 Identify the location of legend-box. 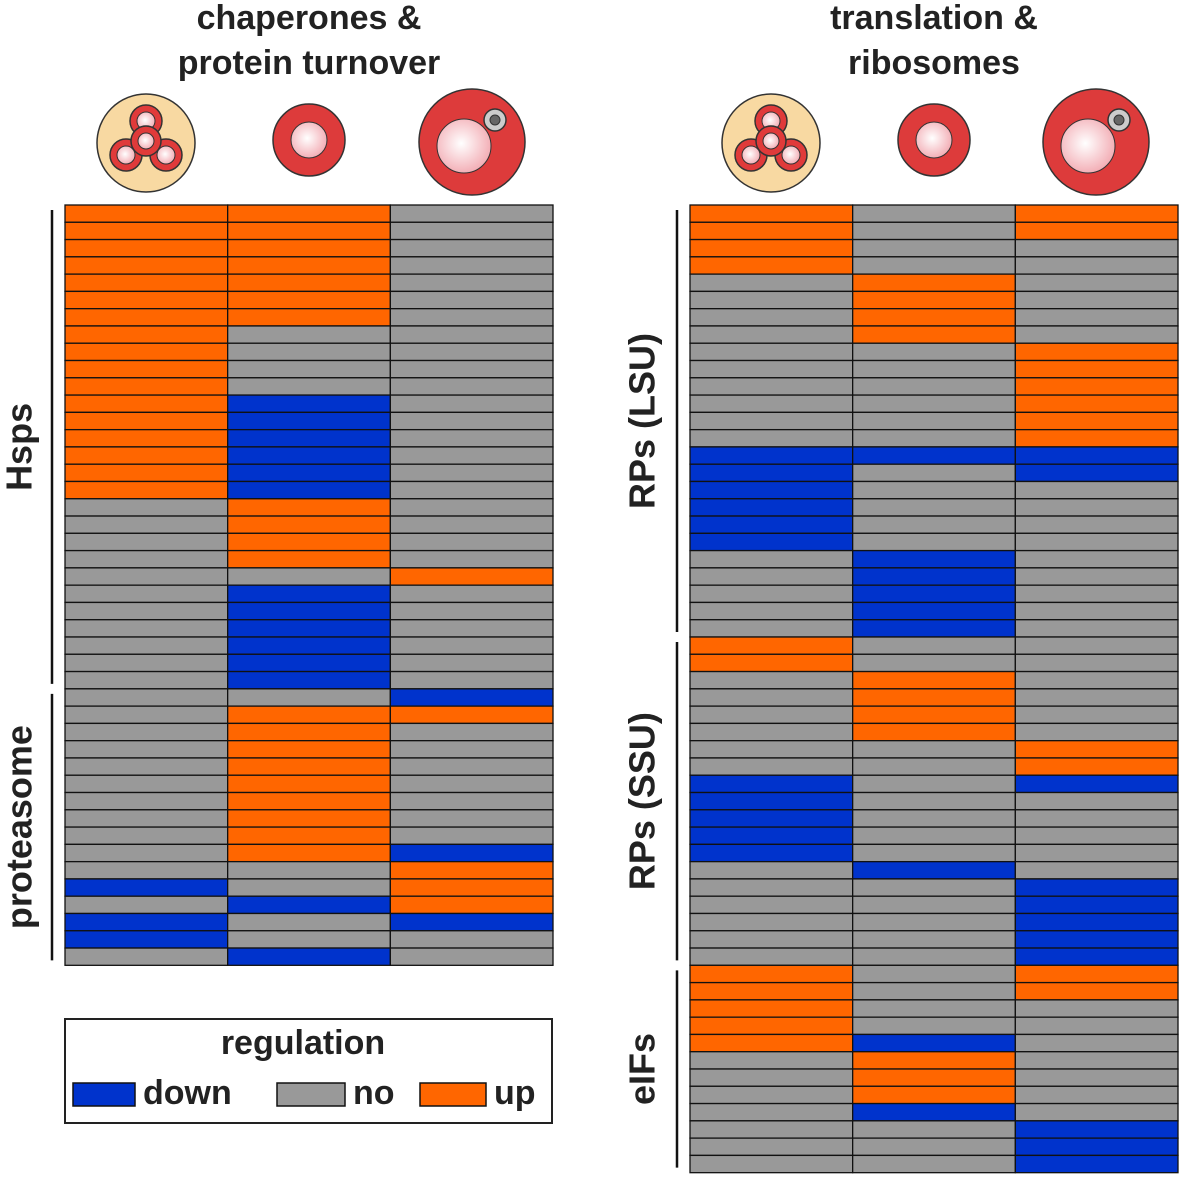
(308, 1071).